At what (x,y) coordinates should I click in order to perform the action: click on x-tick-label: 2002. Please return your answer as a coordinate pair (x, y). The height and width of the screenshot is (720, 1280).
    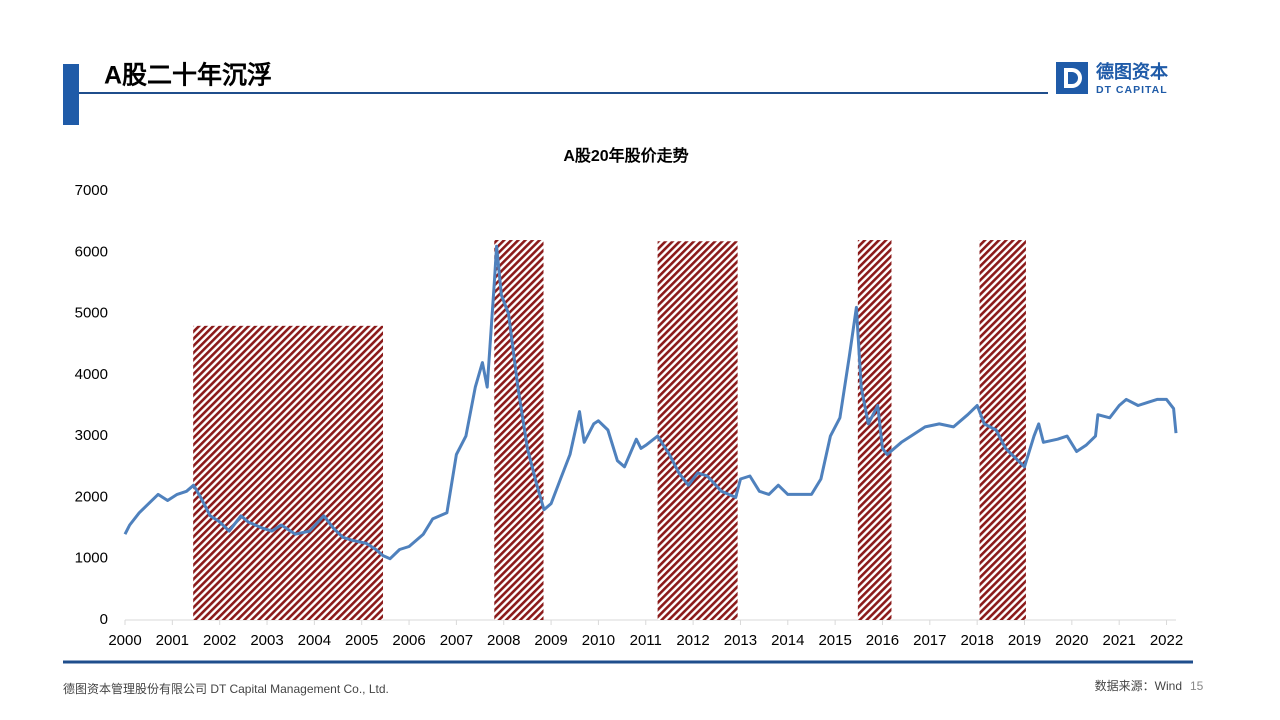
    Looking at the image, I should click on (219, 640).